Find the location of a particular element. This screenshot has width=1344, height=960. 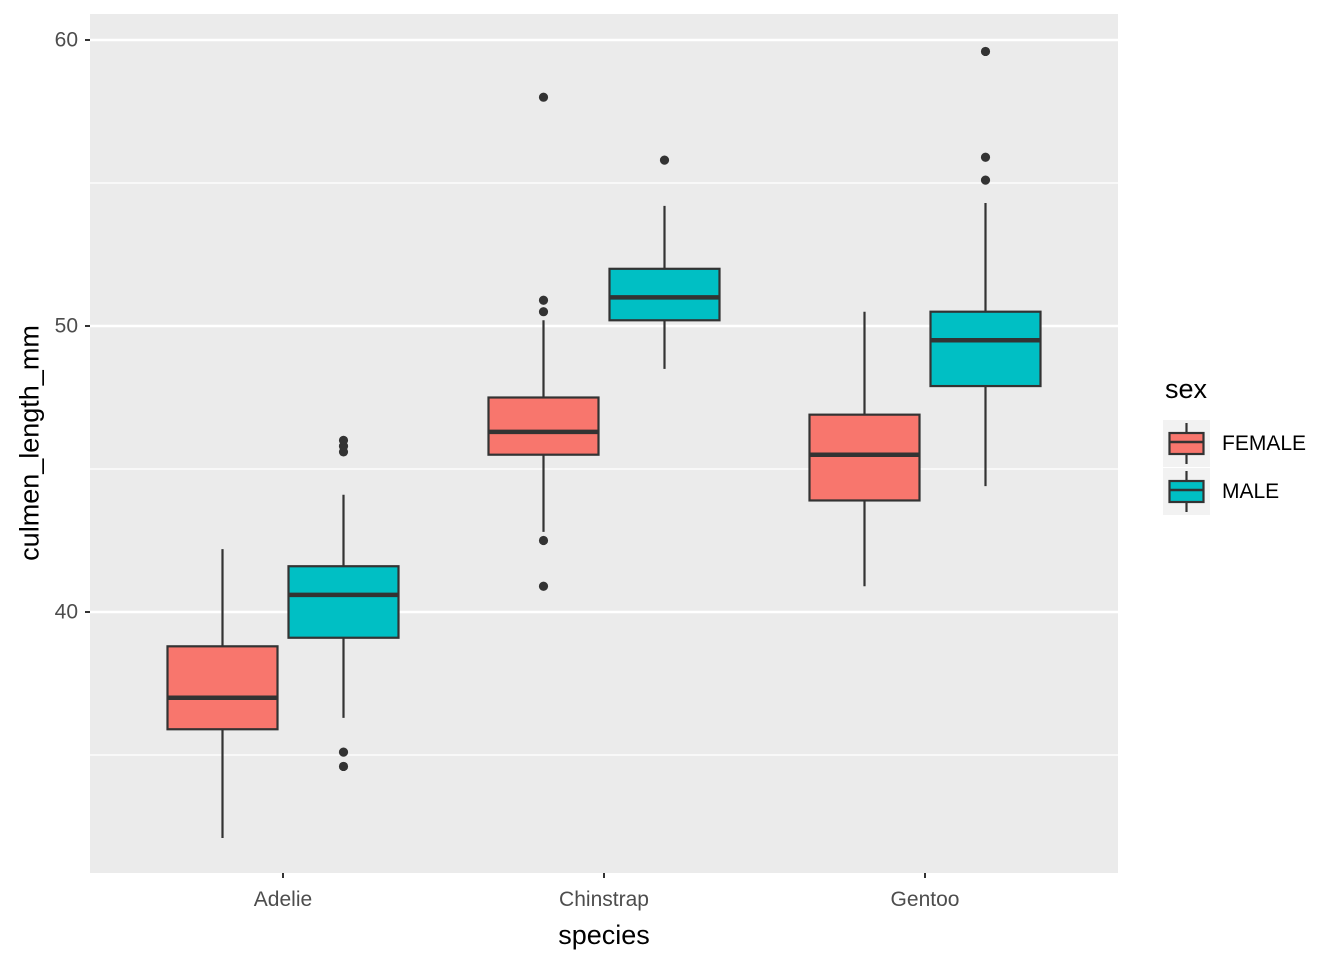

boxplot-chinstrap-male is located at coordinates (664, 262).